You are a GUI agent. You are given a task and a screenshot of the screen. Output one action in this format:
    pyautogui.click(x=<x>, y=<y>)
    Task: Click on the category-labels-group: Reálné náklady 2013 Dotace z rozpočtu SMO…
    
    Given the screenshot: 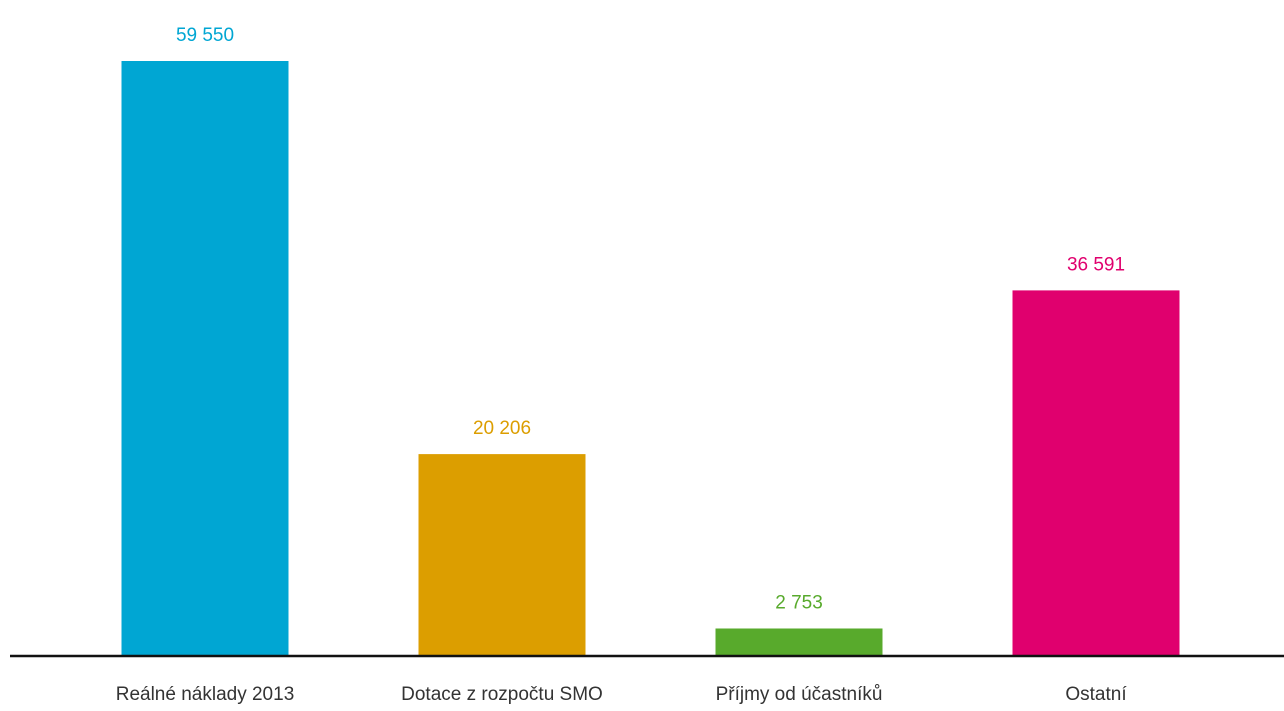 What is the action you would take?
    pyautogui.click(x=622, y=694)
    